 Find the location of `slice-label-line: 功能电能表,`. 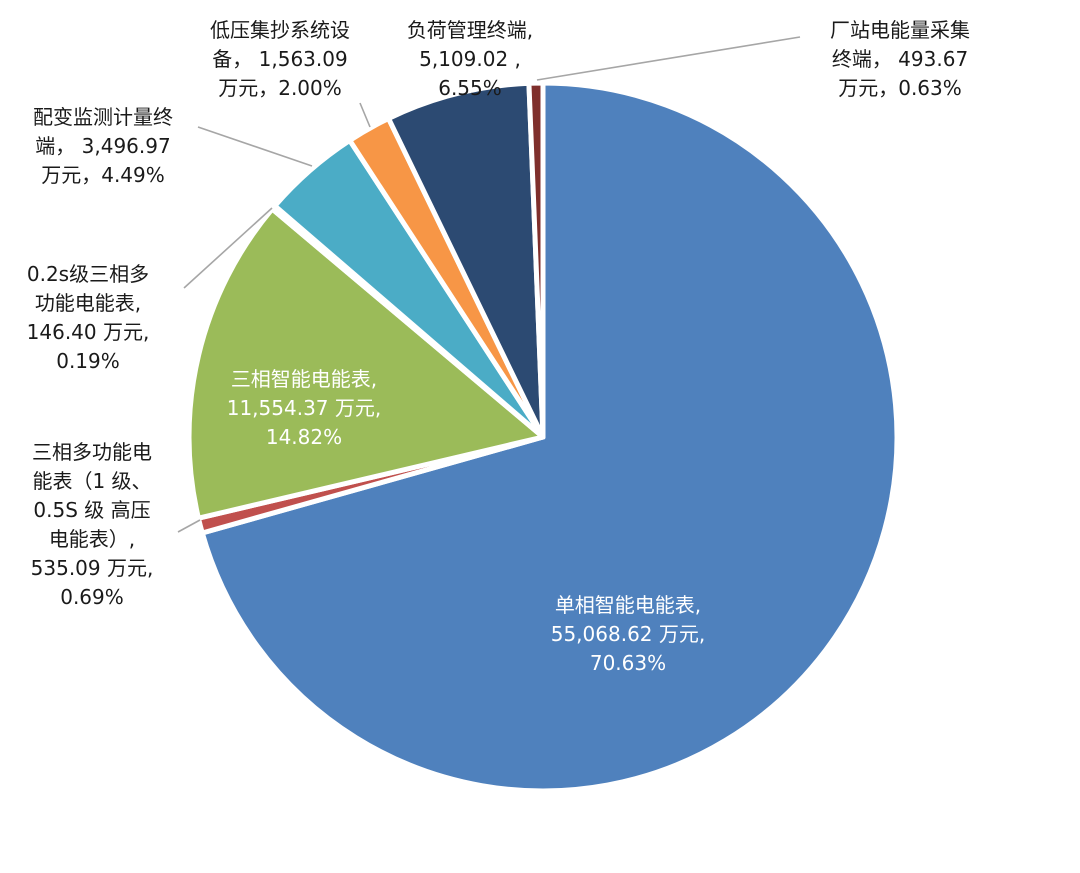

slice-label-line: 功能电能表, is located at coordinates (88, 303).